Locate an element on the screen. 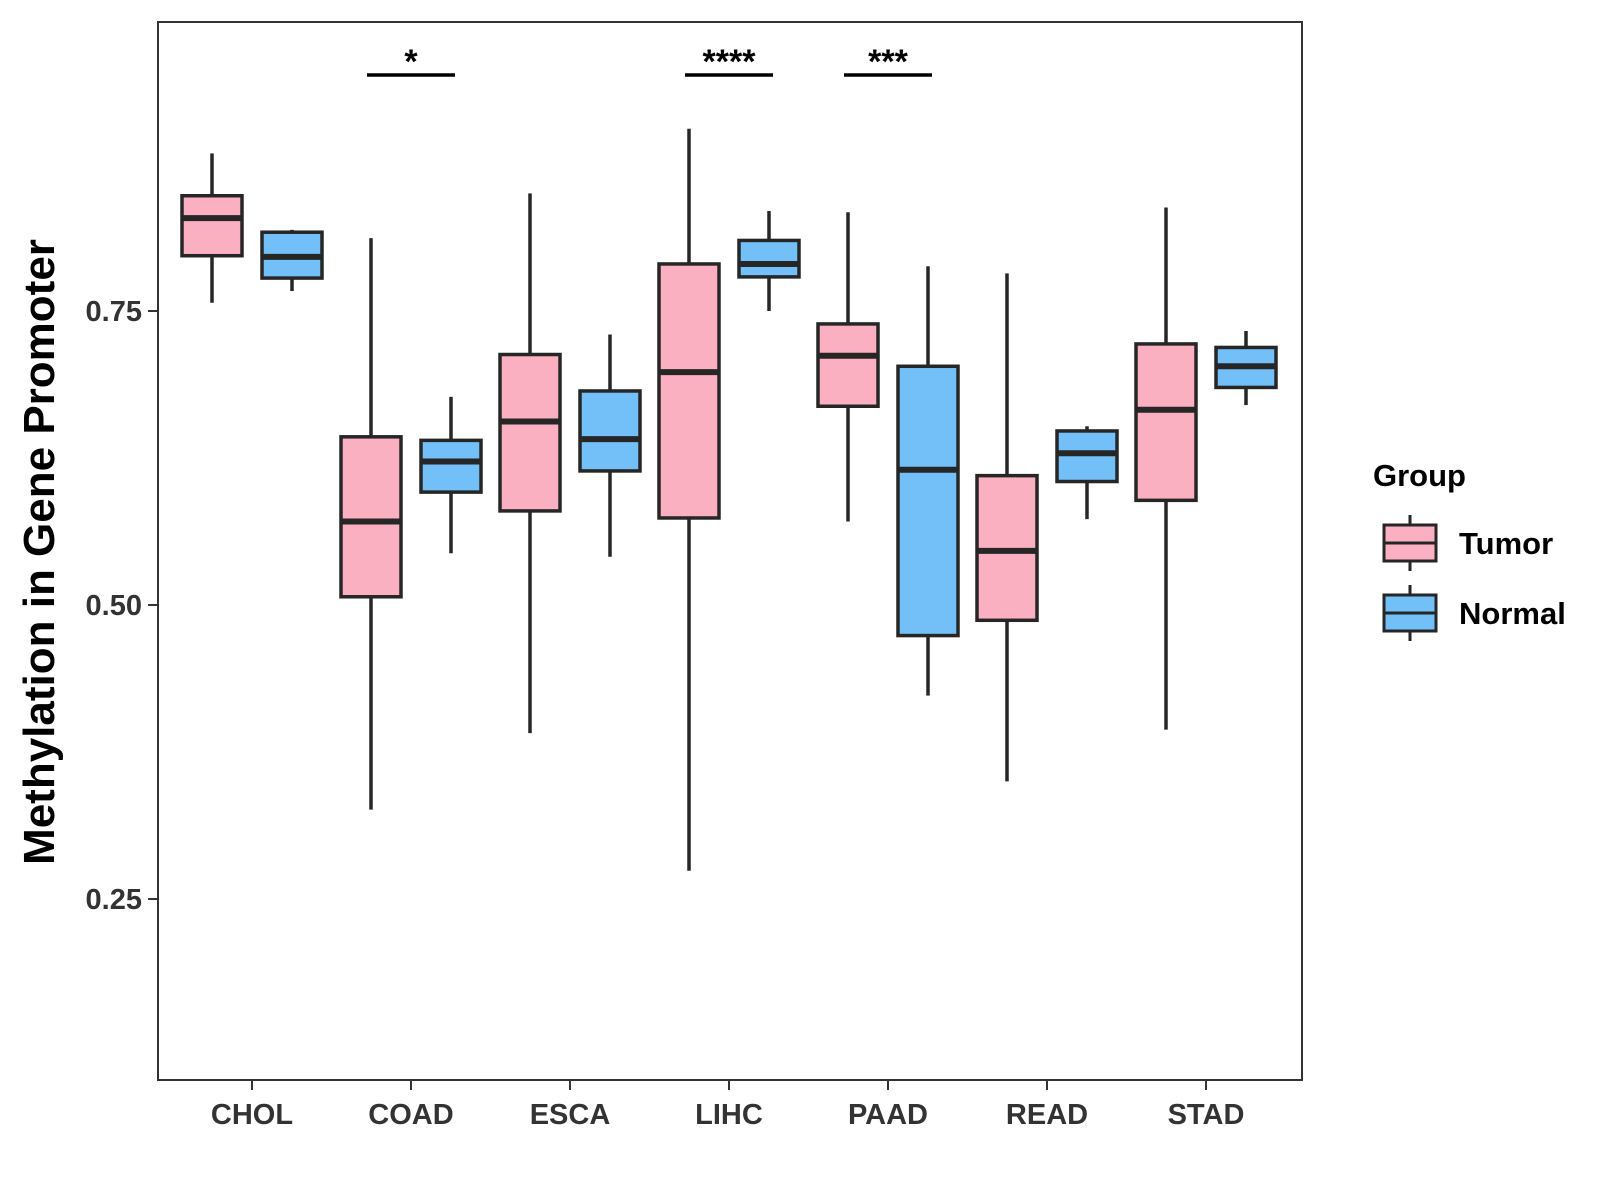 The width and height of the screenshot is (1600, 1200). box-normal-esca is located at coordinates (610, 445).